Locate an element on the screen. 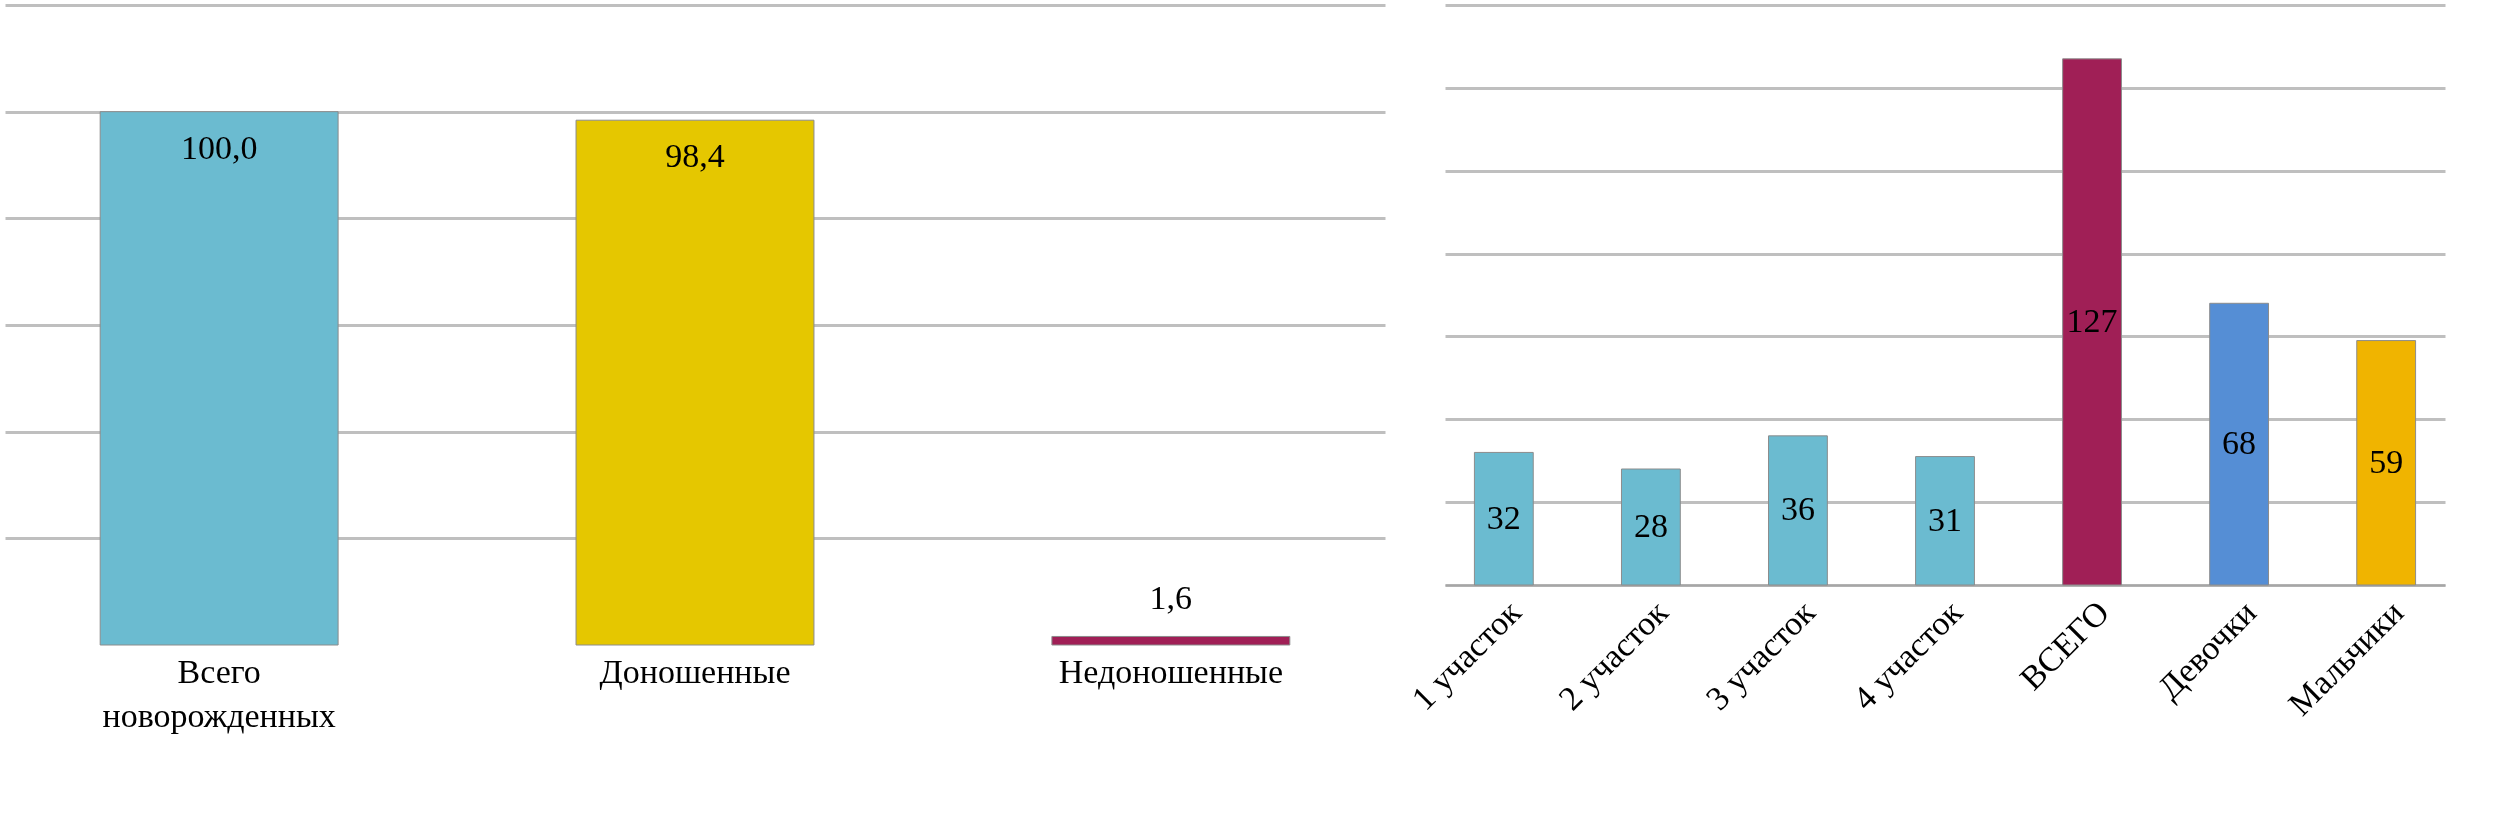 Image resolution: width=2513 pixels, height=838 pixels. data-label: 100,0 is located at coordinates (219, 147).